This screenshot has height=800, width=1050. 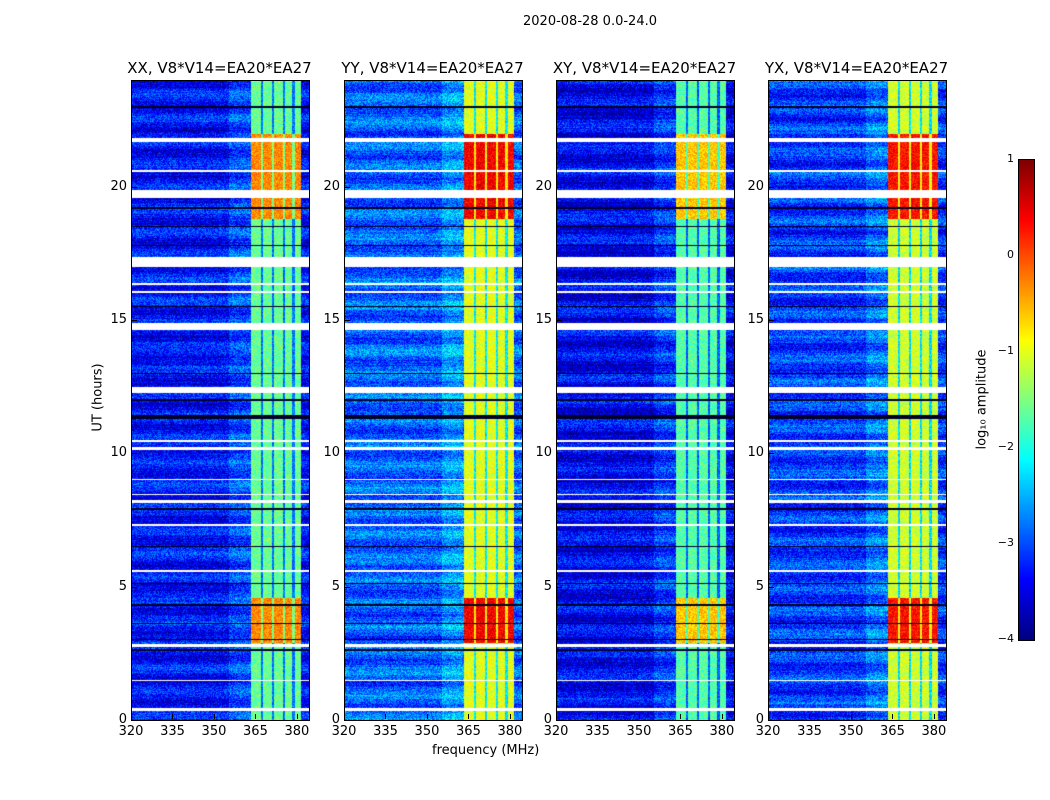 I want to click on y-axis-label: UT (hours), so click(x=98, y=397).